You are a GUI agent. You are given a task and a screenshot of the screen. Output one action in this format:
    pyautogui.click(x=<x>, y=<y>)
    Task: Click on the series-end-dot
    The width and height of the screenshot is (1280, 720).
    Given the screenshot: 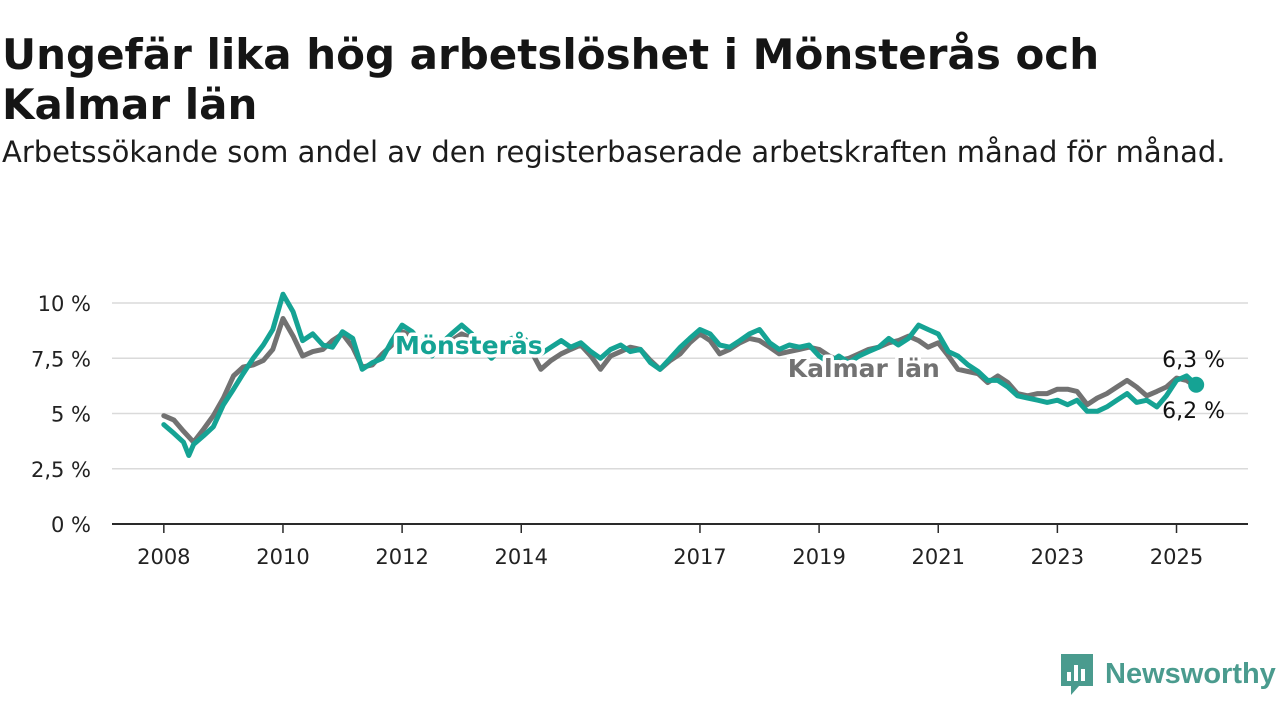 What is the action you would take?
    pyautogui.click(x=1196, y=384)
    